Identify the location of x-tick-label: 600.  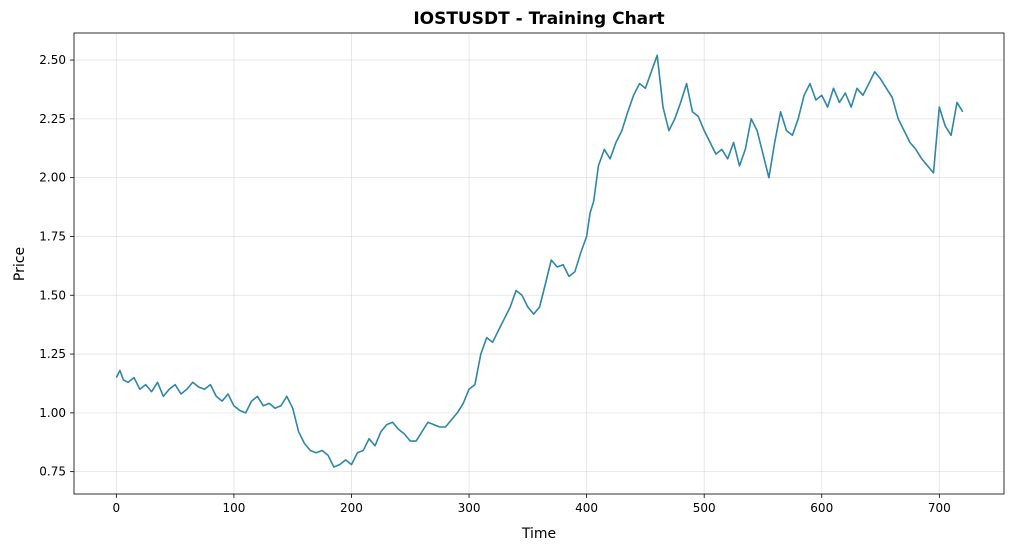
(821, 508).